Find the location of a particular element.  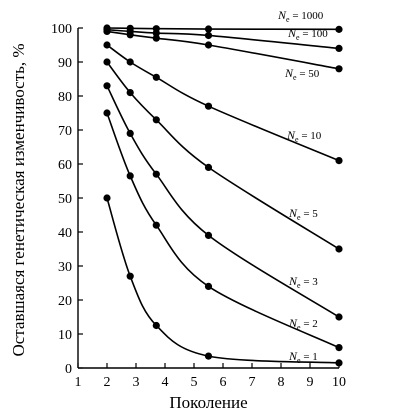

x-tick-label: 7 is located at coordinates (252, 382).